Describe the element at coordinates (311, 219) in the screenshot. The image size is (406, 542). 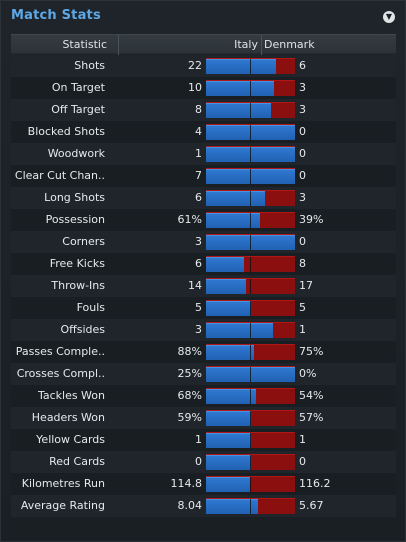
I see `team2-value: 39%` at that location.